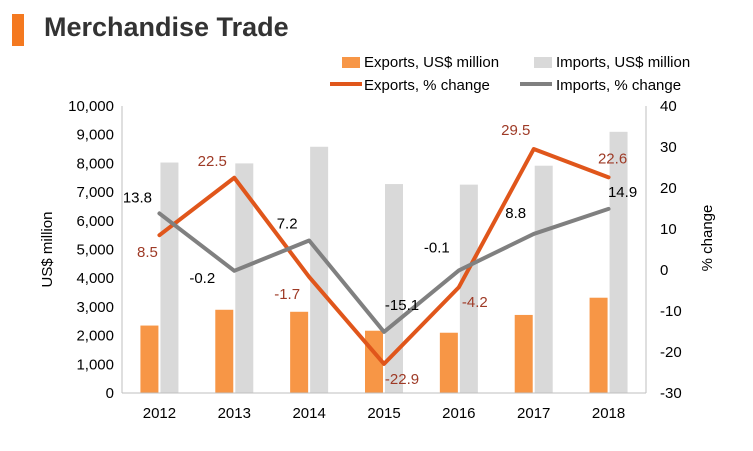 This screenshot has height=451, width=753. Describe the element at coordinates (95, 336) in the screenshot. I see `left-tick-label: 2,000` at that location.